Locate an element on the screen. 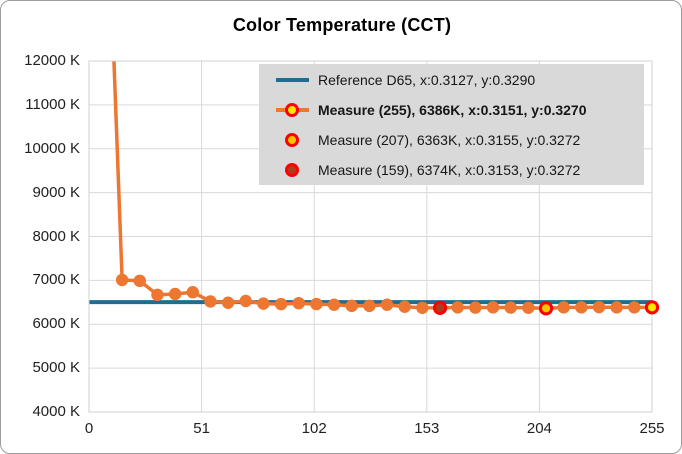 This screenshot has width=682, height=454. x-tick-label: 153 is located at coordinates (427, 428).